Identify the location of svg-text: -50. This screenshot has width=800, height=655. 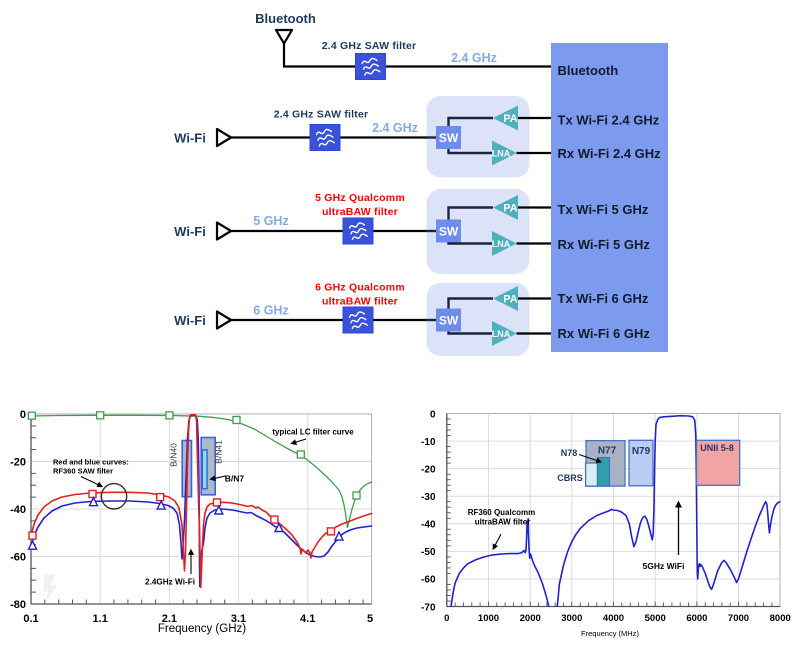
(428, 552).